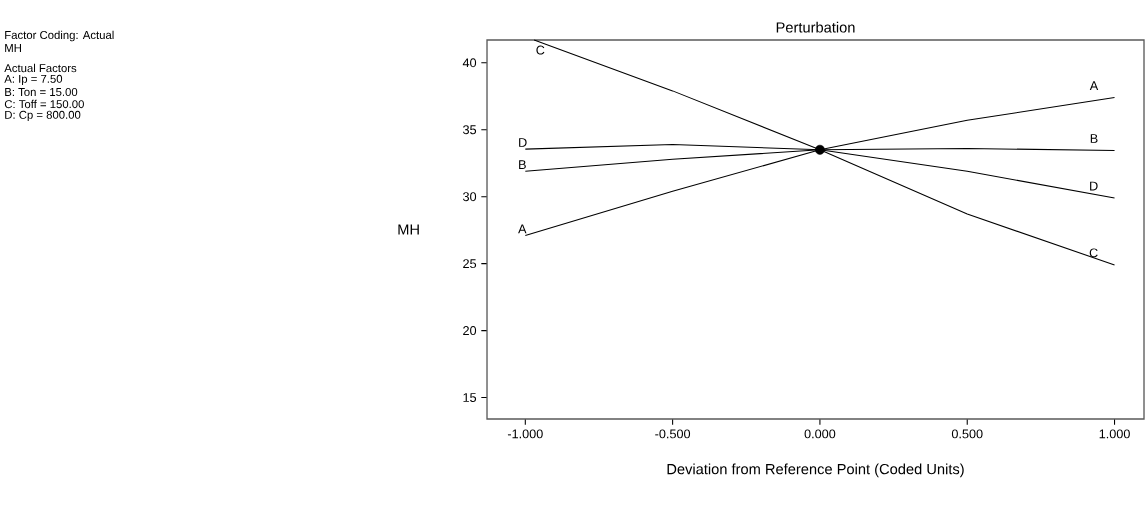  What do you see at coordinates (40, 68) in the screenshot?
I see `text: Actual Factors` at bounding box center [40, 68].